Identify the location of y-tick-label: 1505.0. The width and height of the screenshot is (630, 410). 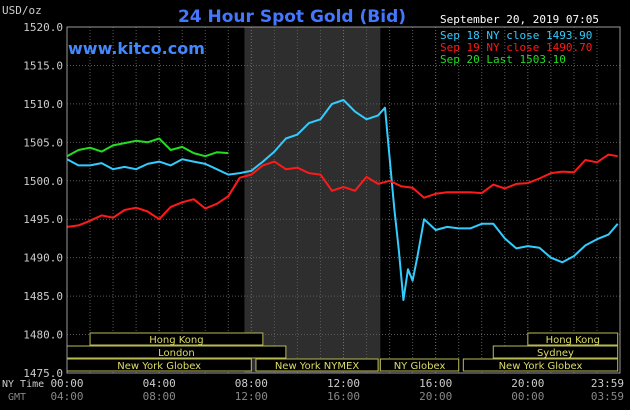
(43, 142).